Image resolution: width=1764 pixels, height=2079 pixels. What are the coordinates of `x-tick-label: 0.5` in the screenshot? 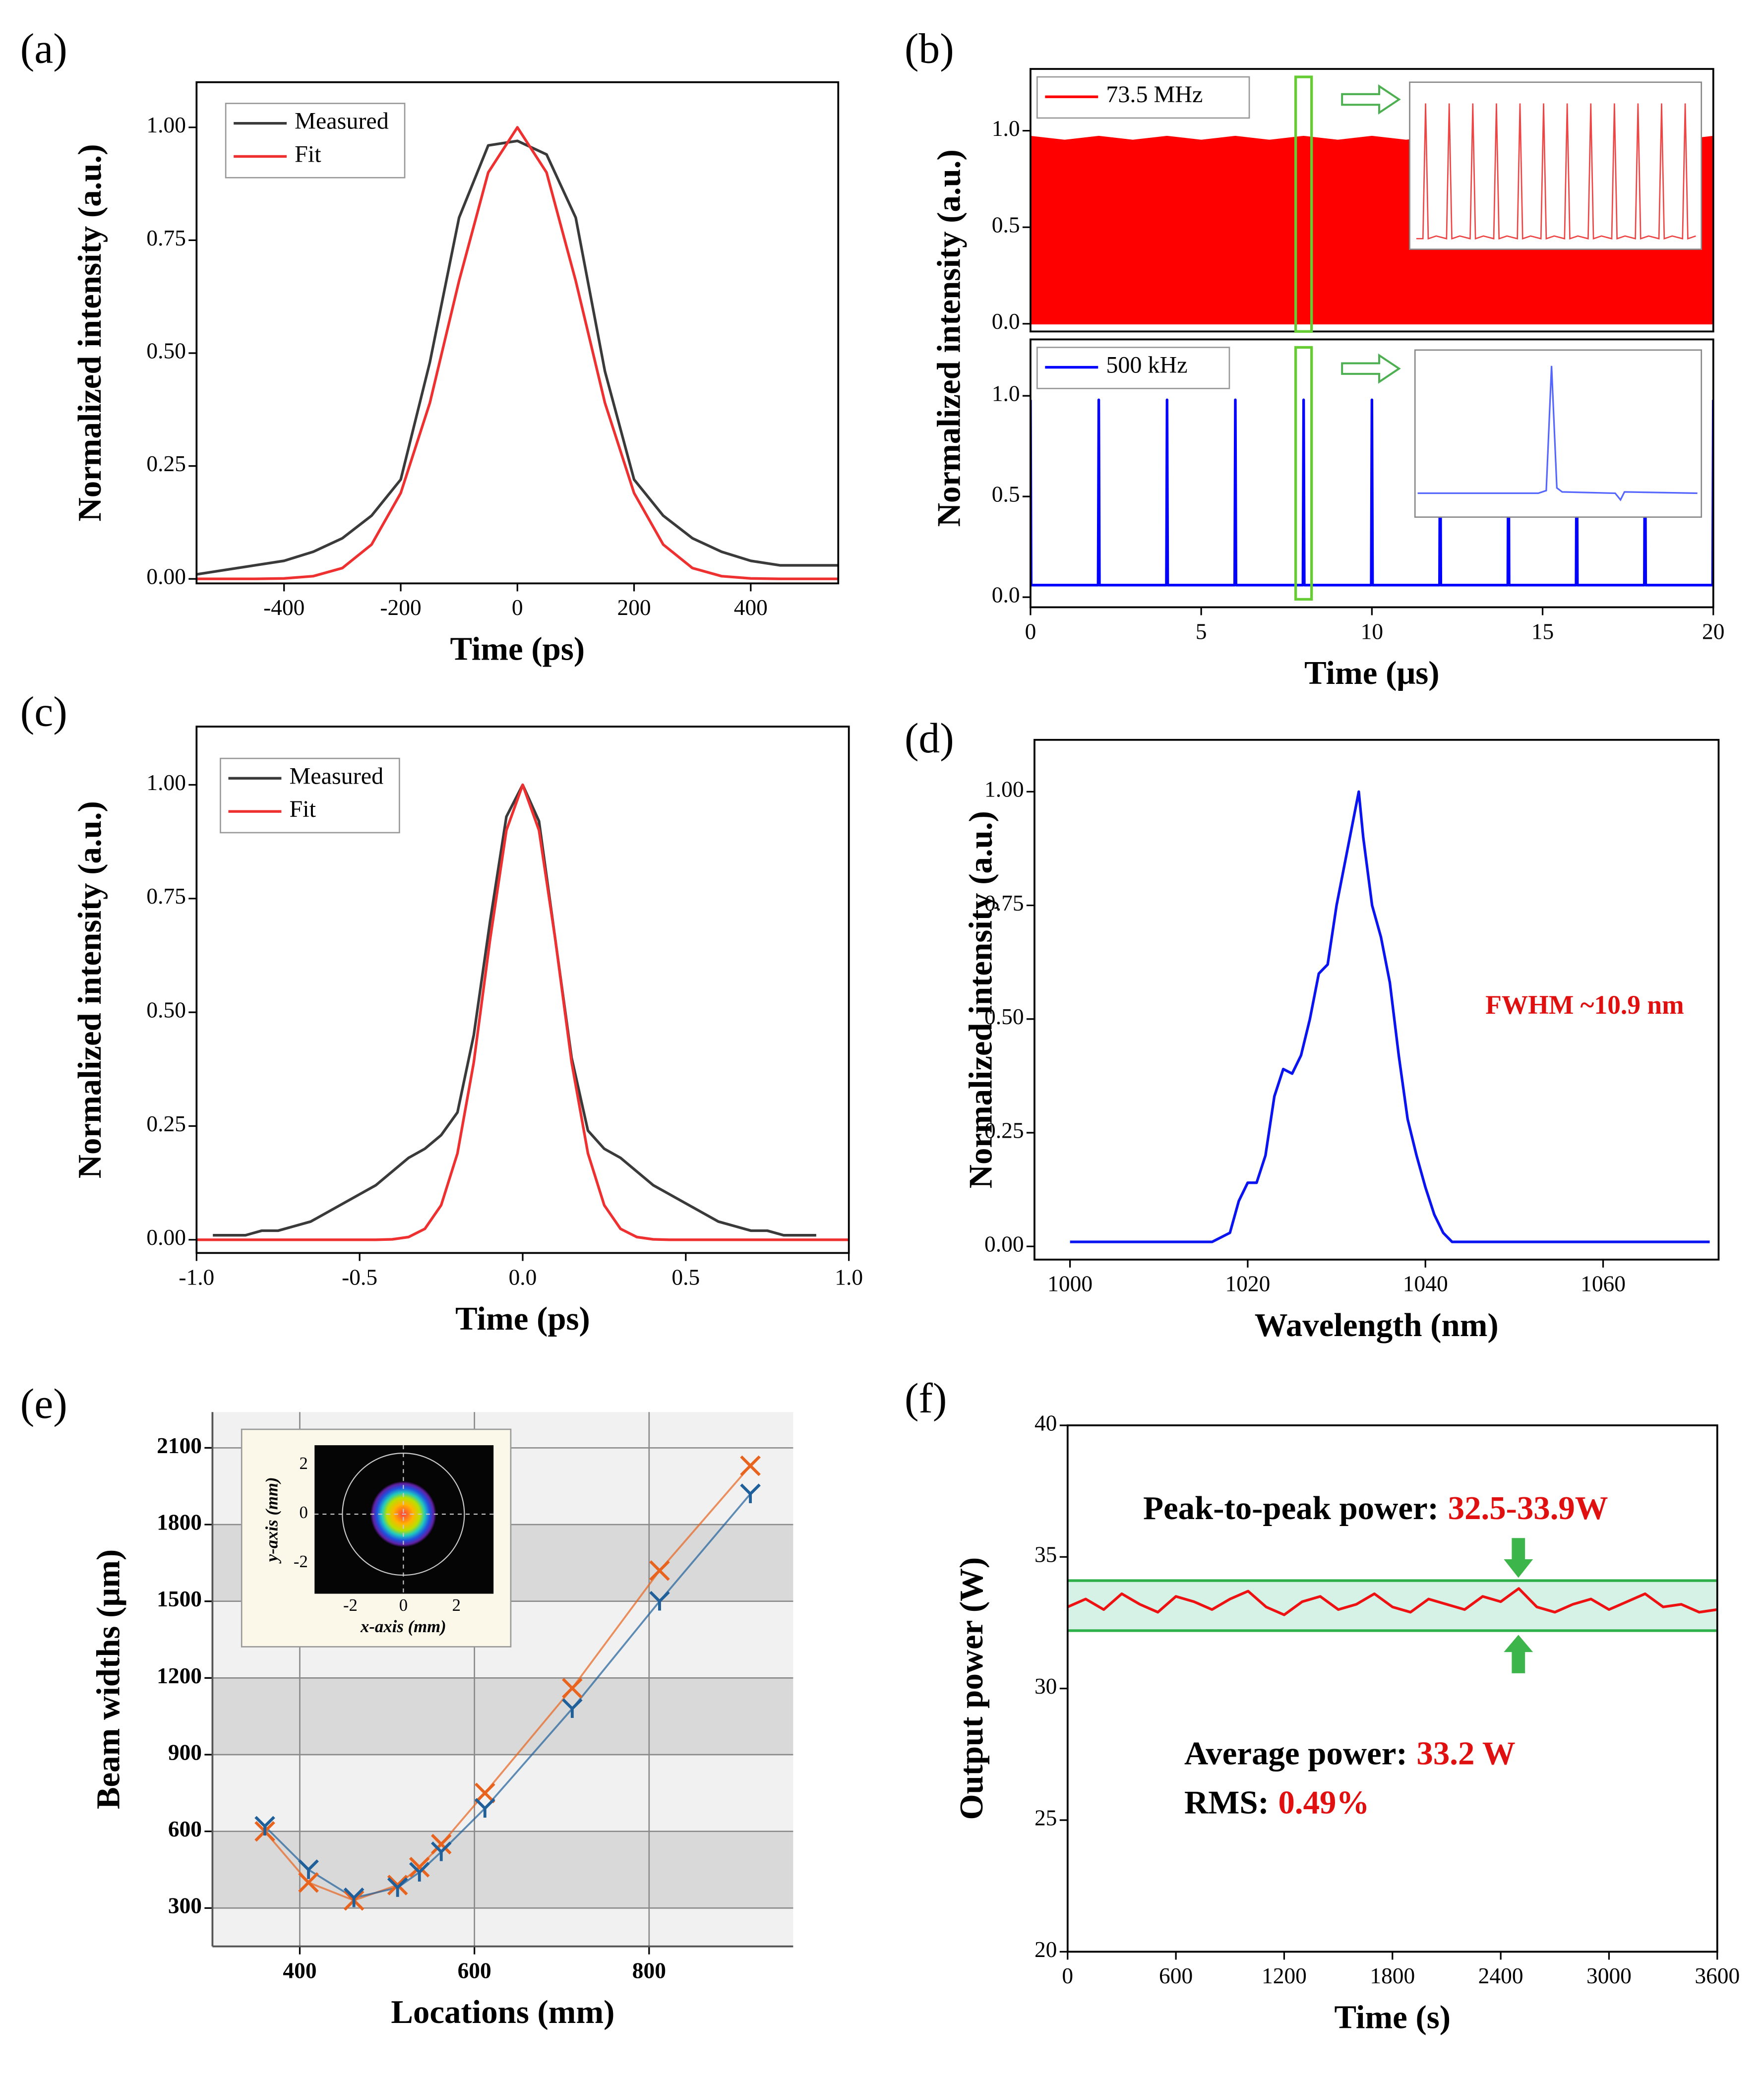 It's located at (685, 1277).